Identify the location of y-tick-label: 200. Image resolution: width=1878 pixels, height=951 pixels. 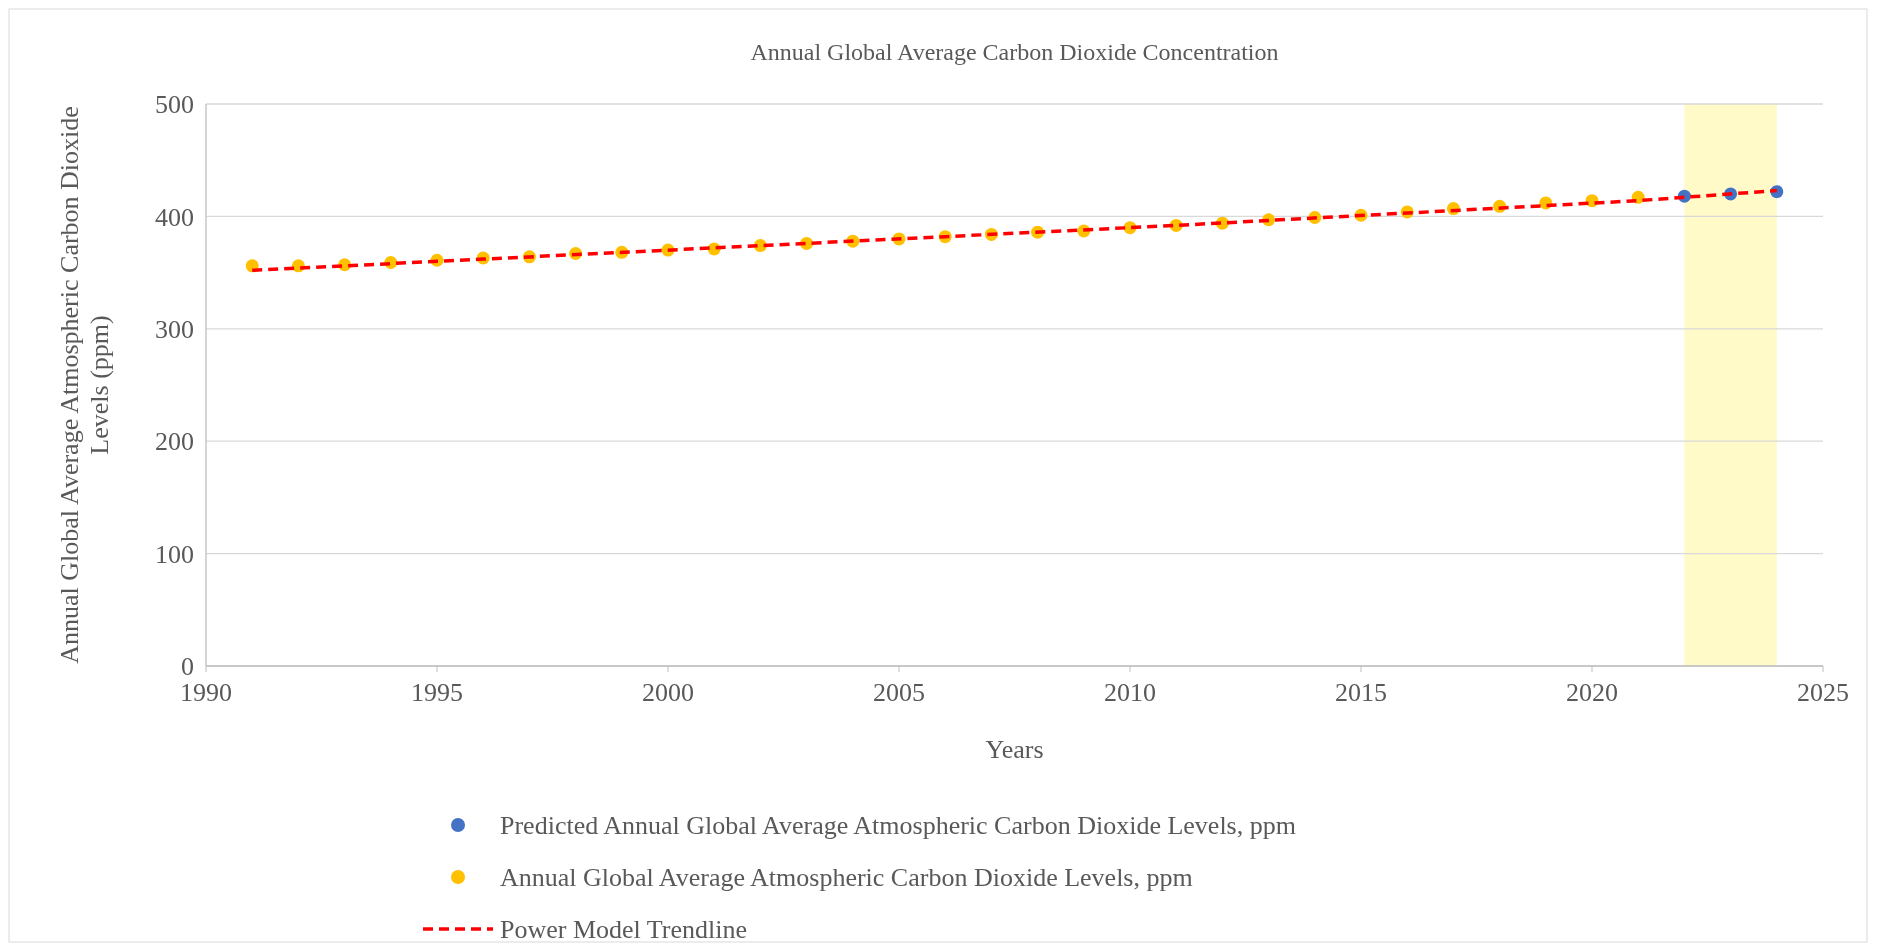
(174, 442).